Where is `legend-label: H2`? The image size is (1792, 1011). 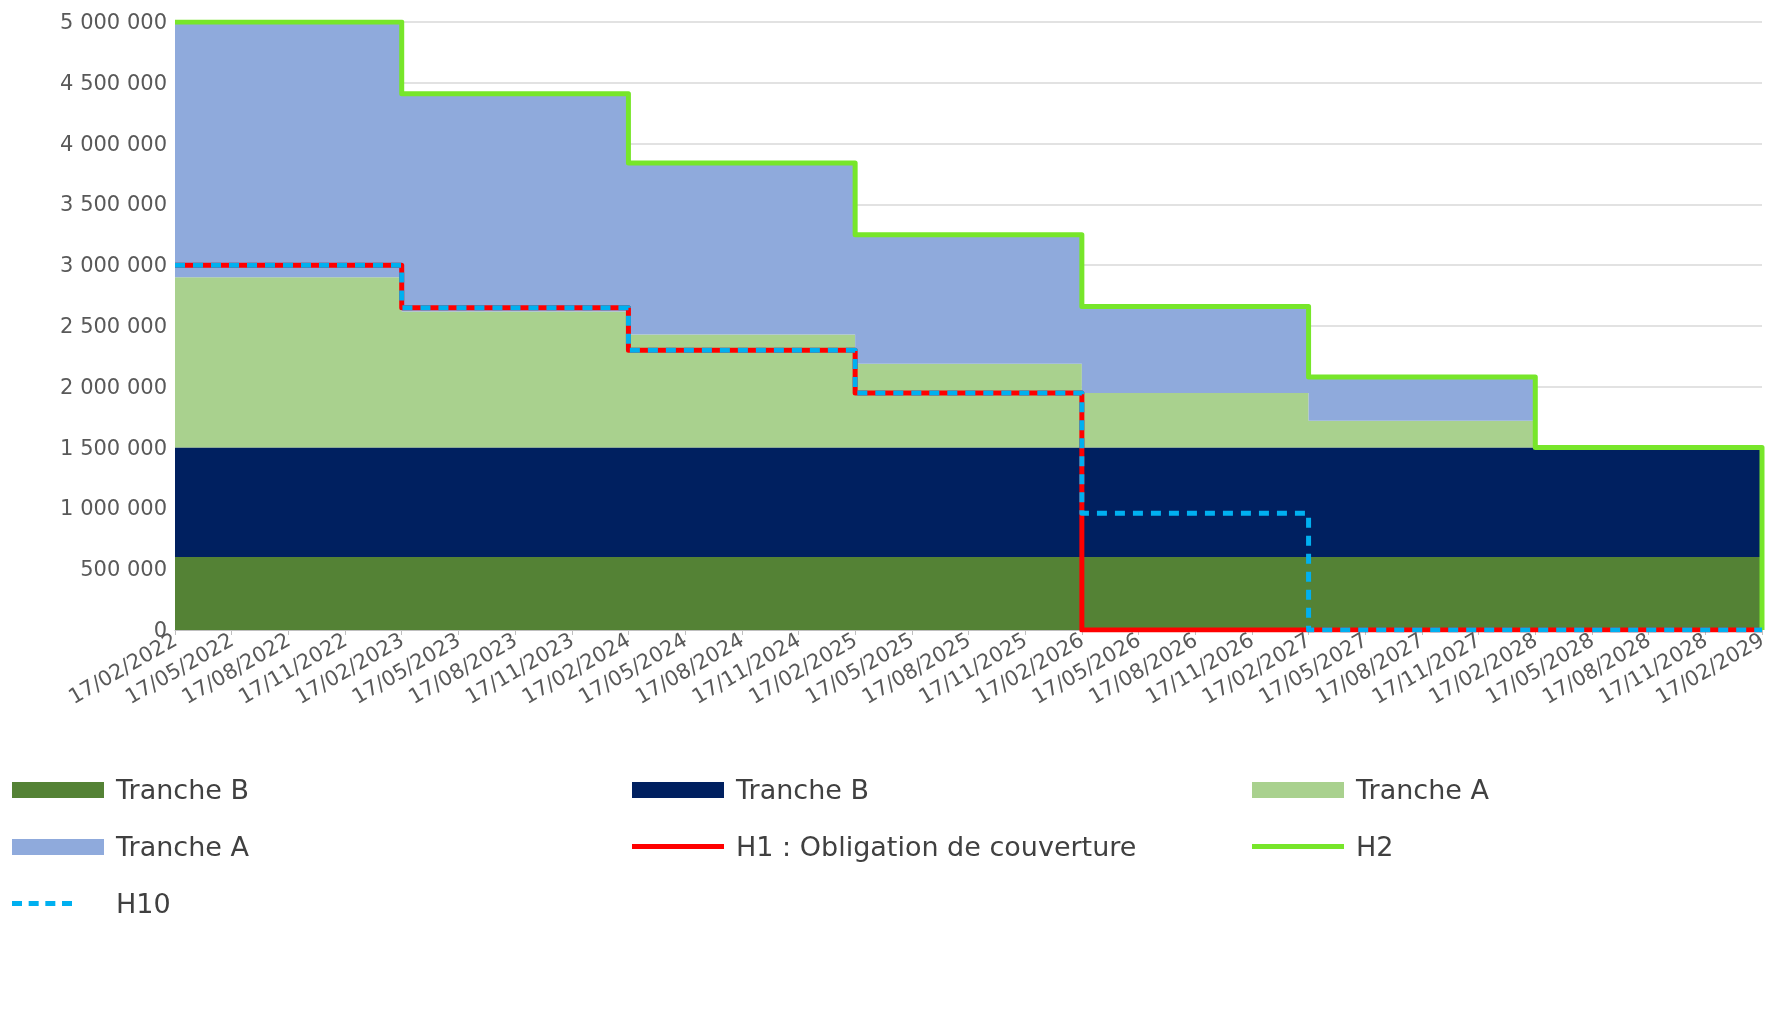
legend-label: H2 is located at coordinates (1375, 846).